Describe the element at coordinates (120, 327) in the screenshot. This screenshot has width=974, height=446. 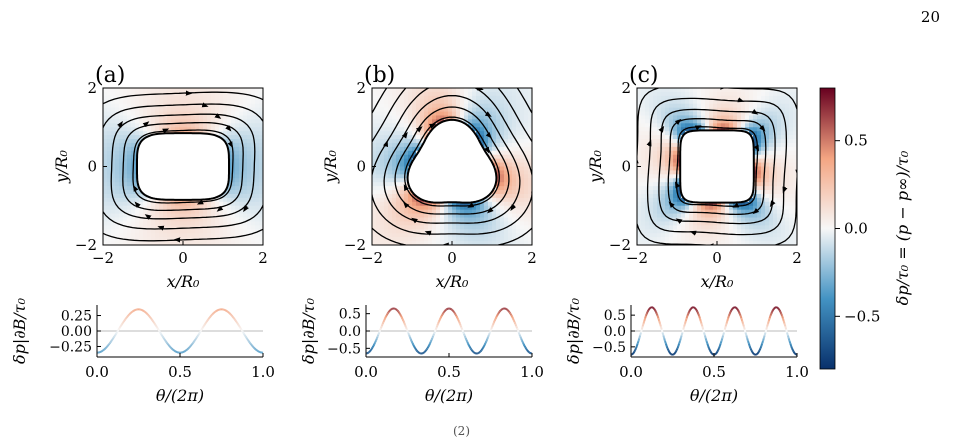
I see `boundary-curve-segment` at that location.